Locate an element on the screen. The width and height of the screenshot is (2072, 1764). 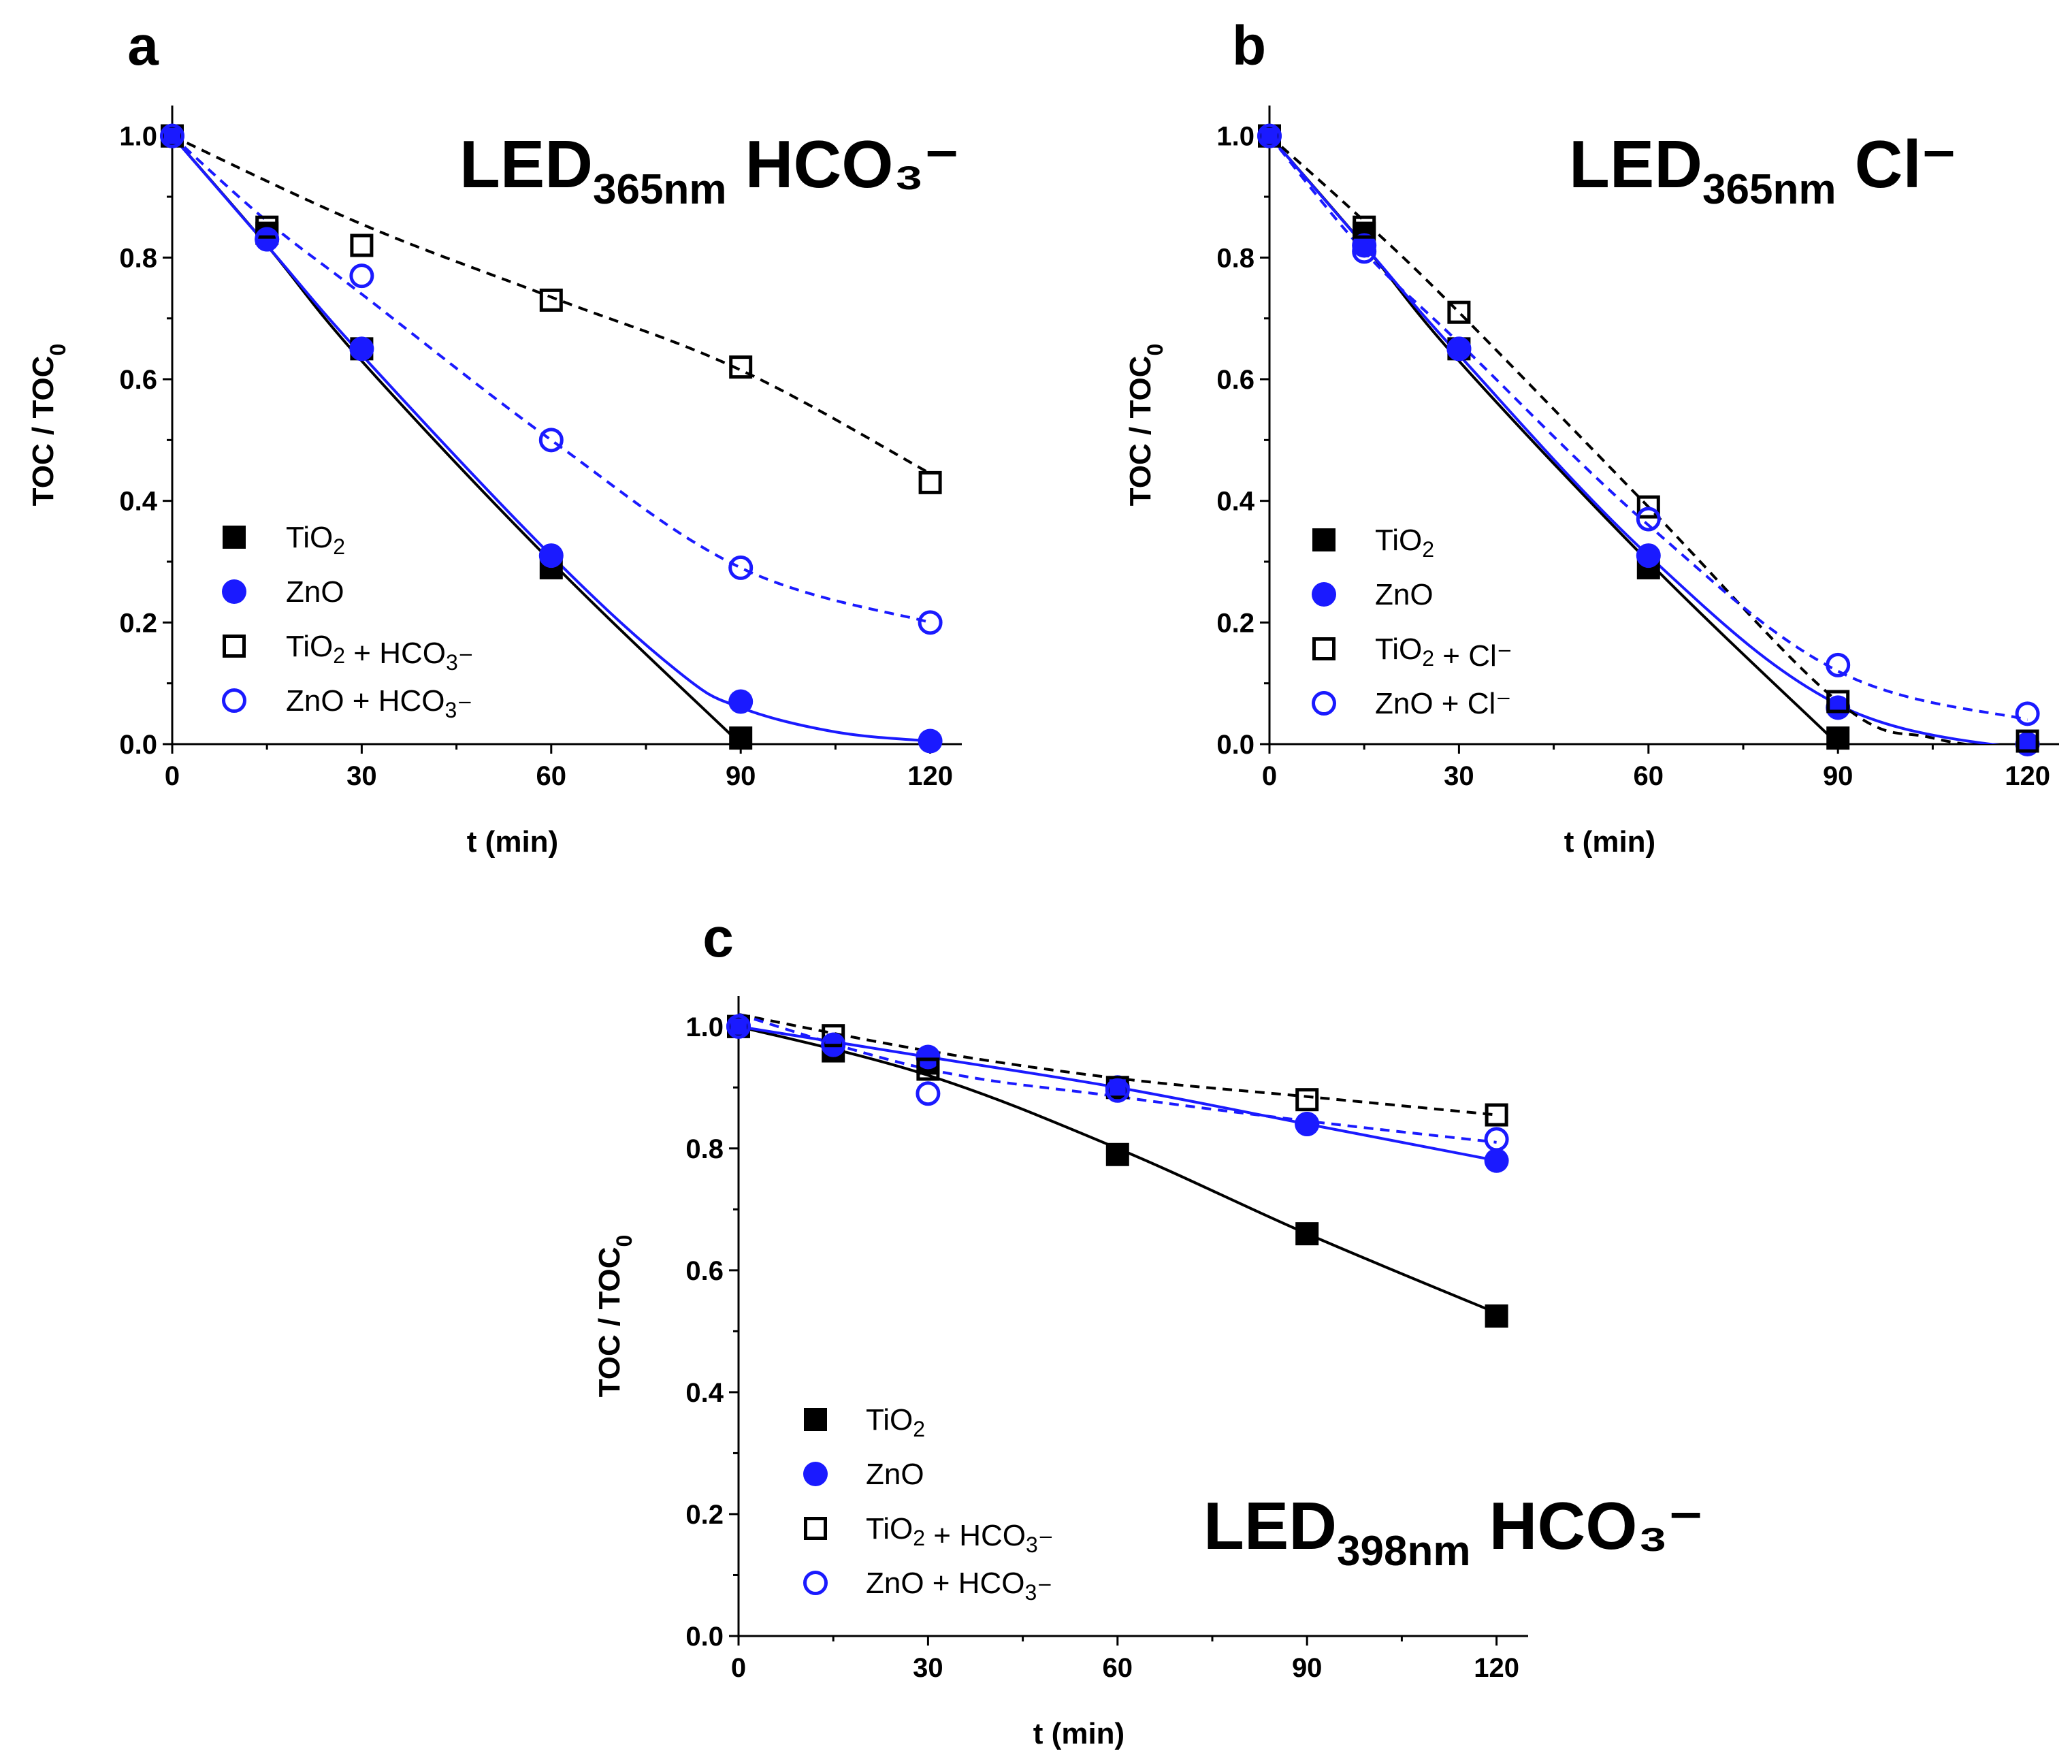
legend-label: TiO2 + HCO3⁻ is located at coordinates (380, 653).